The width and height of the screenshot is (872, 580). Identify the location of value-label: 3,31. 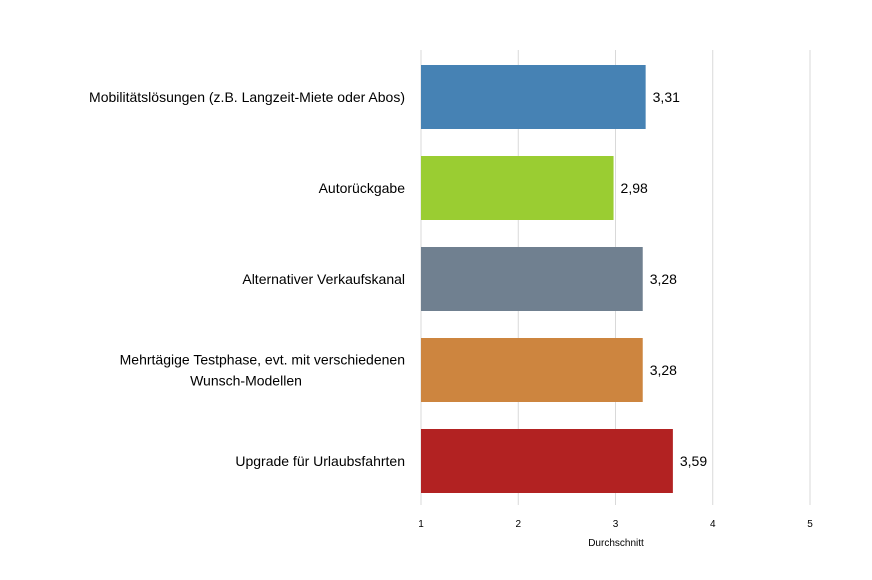
(666, 97).